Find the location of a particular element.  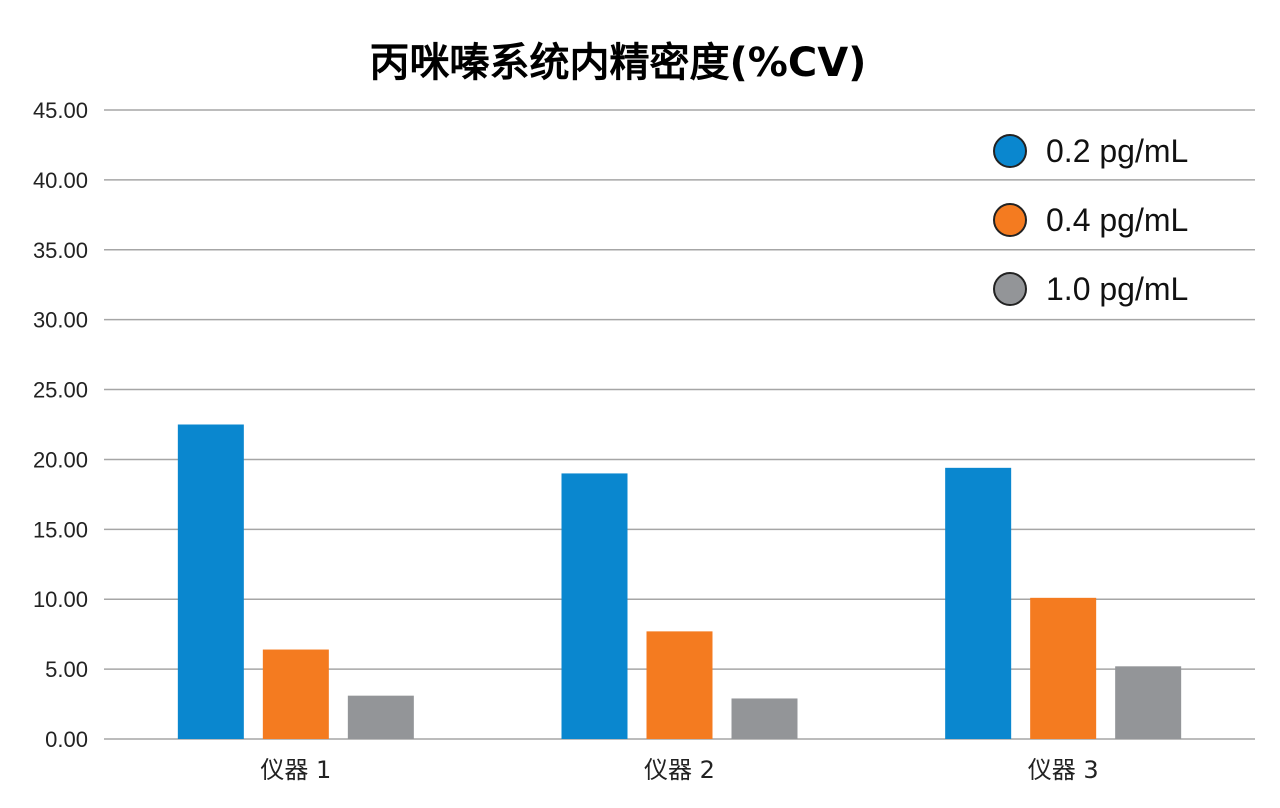

y-tick-label: 45.00 is located at coordinates (60, 110).